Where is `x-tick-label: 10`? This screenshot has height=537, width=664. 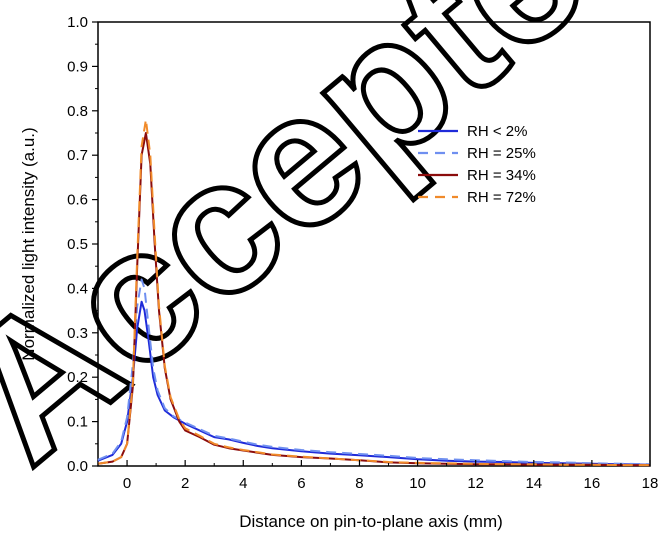 x-tick-label: 10 is located at coordinates (417, 483).